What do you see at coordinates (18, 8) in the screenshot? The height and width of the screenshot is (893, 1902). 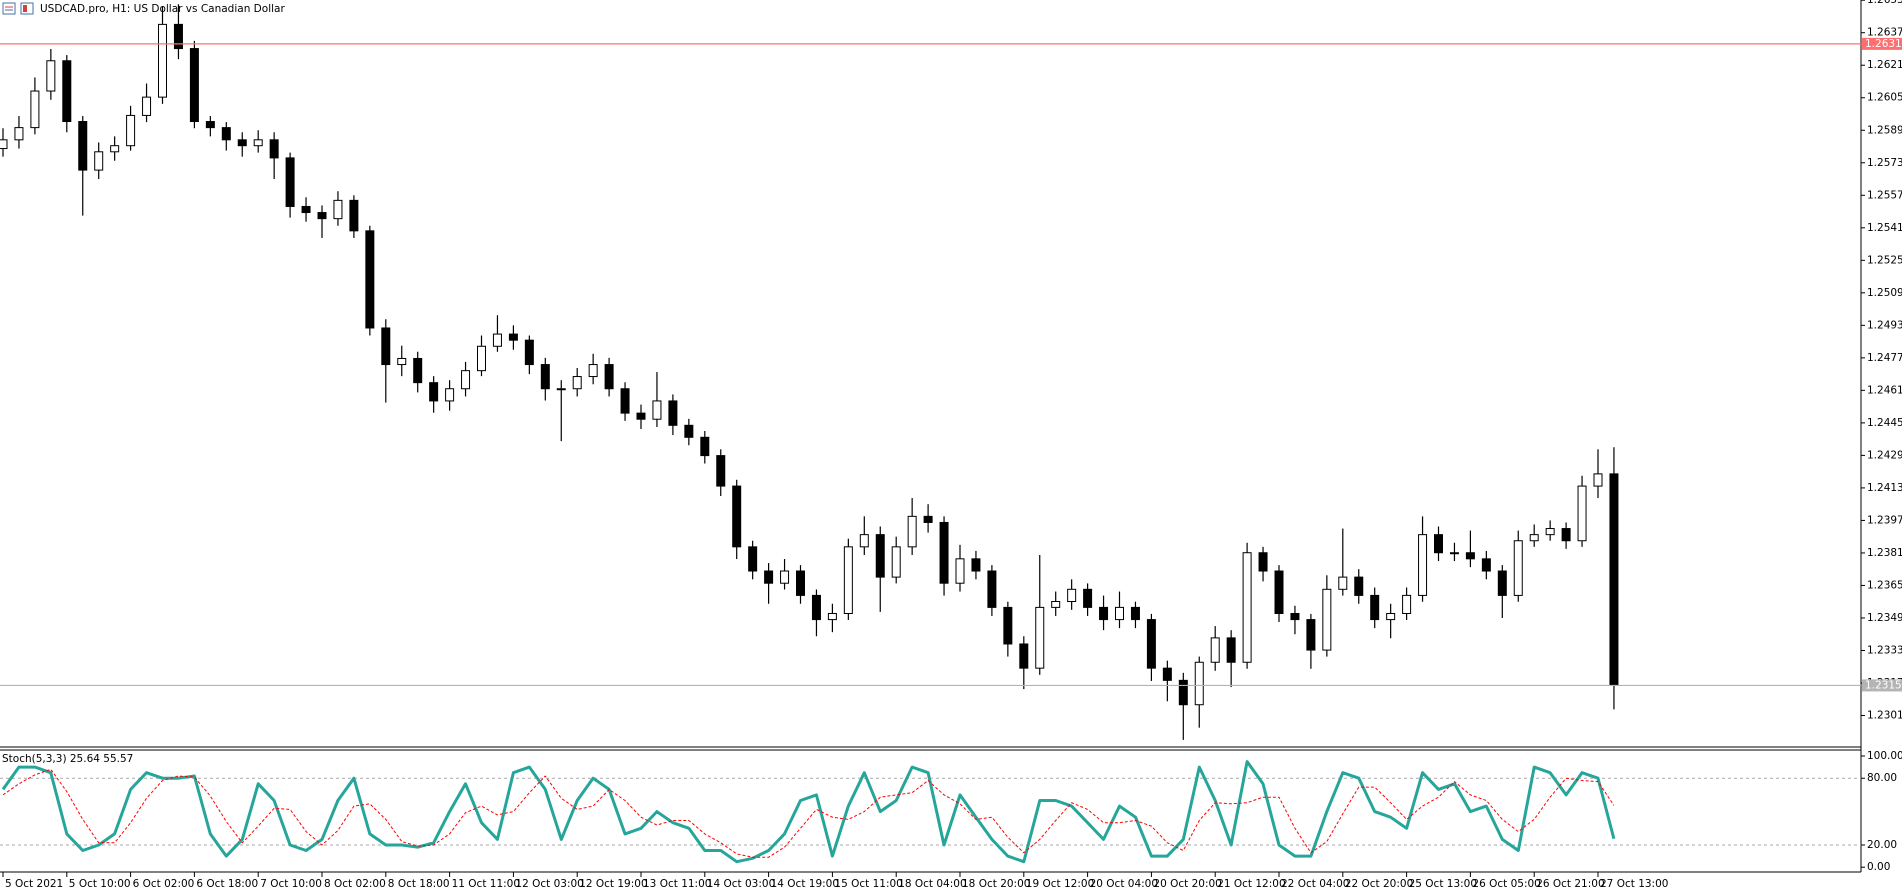 I see `symbol-icons` at bounding box center [18, 8].